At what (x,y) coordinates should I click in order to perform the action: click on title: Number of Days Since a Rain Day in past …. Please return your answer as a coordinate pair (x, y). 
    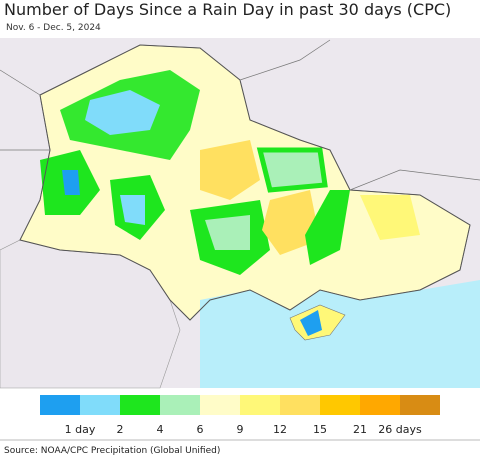
    Looking at the image, I should click on (228, 9).